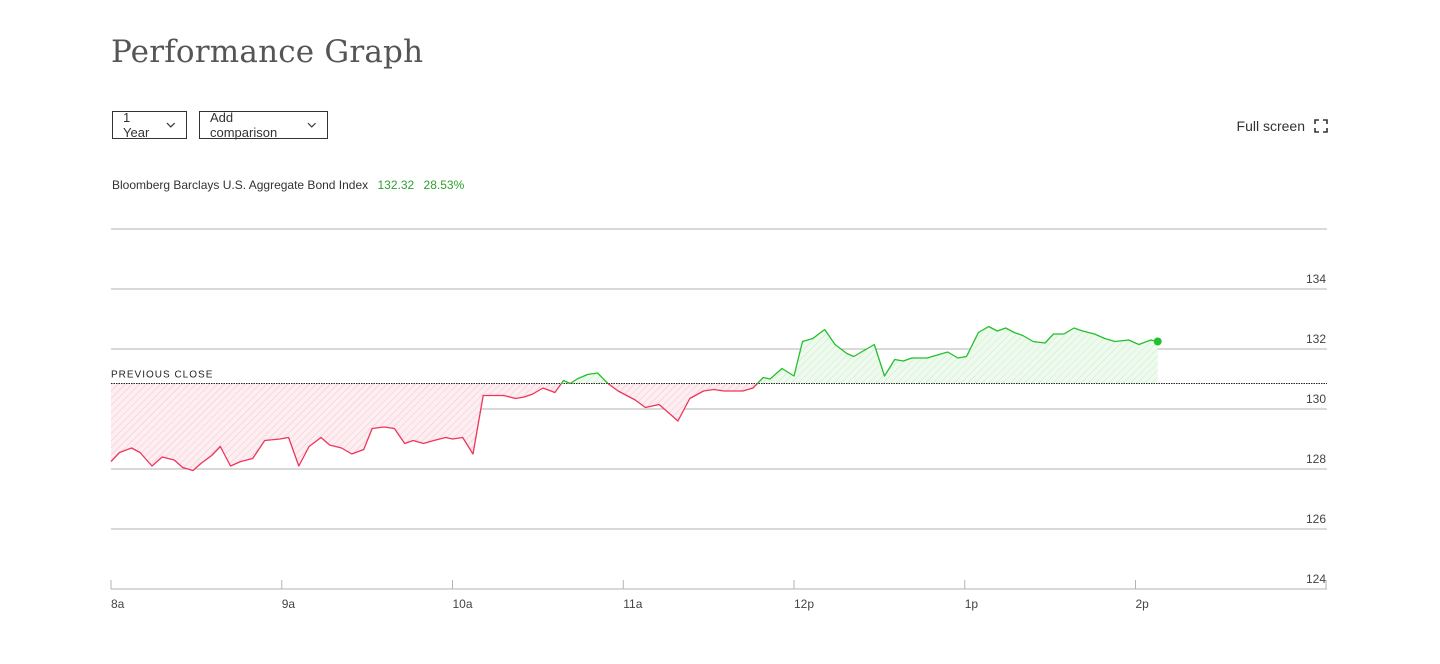 The width and height of the screenshot is (1440, 664). Describe the element at coordinates (1270, 126) in the screenshot. I see `fullscreen-label: Full screen` at that location.